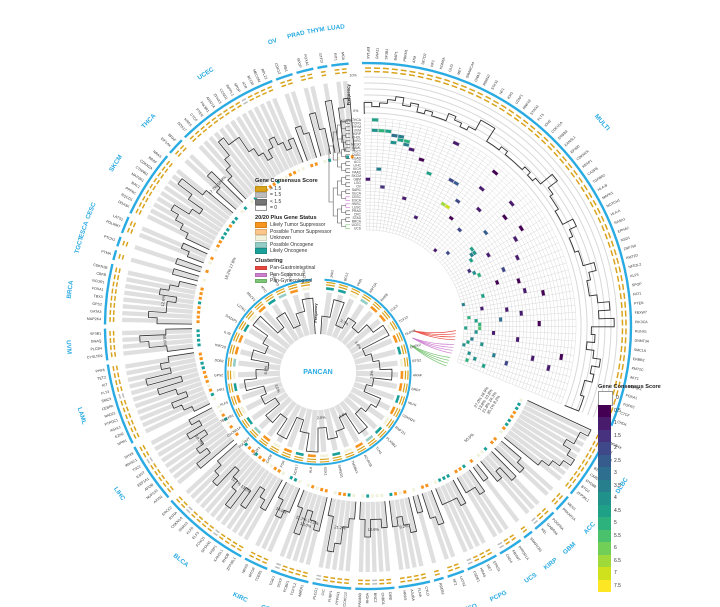  Describe the element at coordinates (470, 69) in the screenshot. I see `gene-label: SMARCA4` at that location.